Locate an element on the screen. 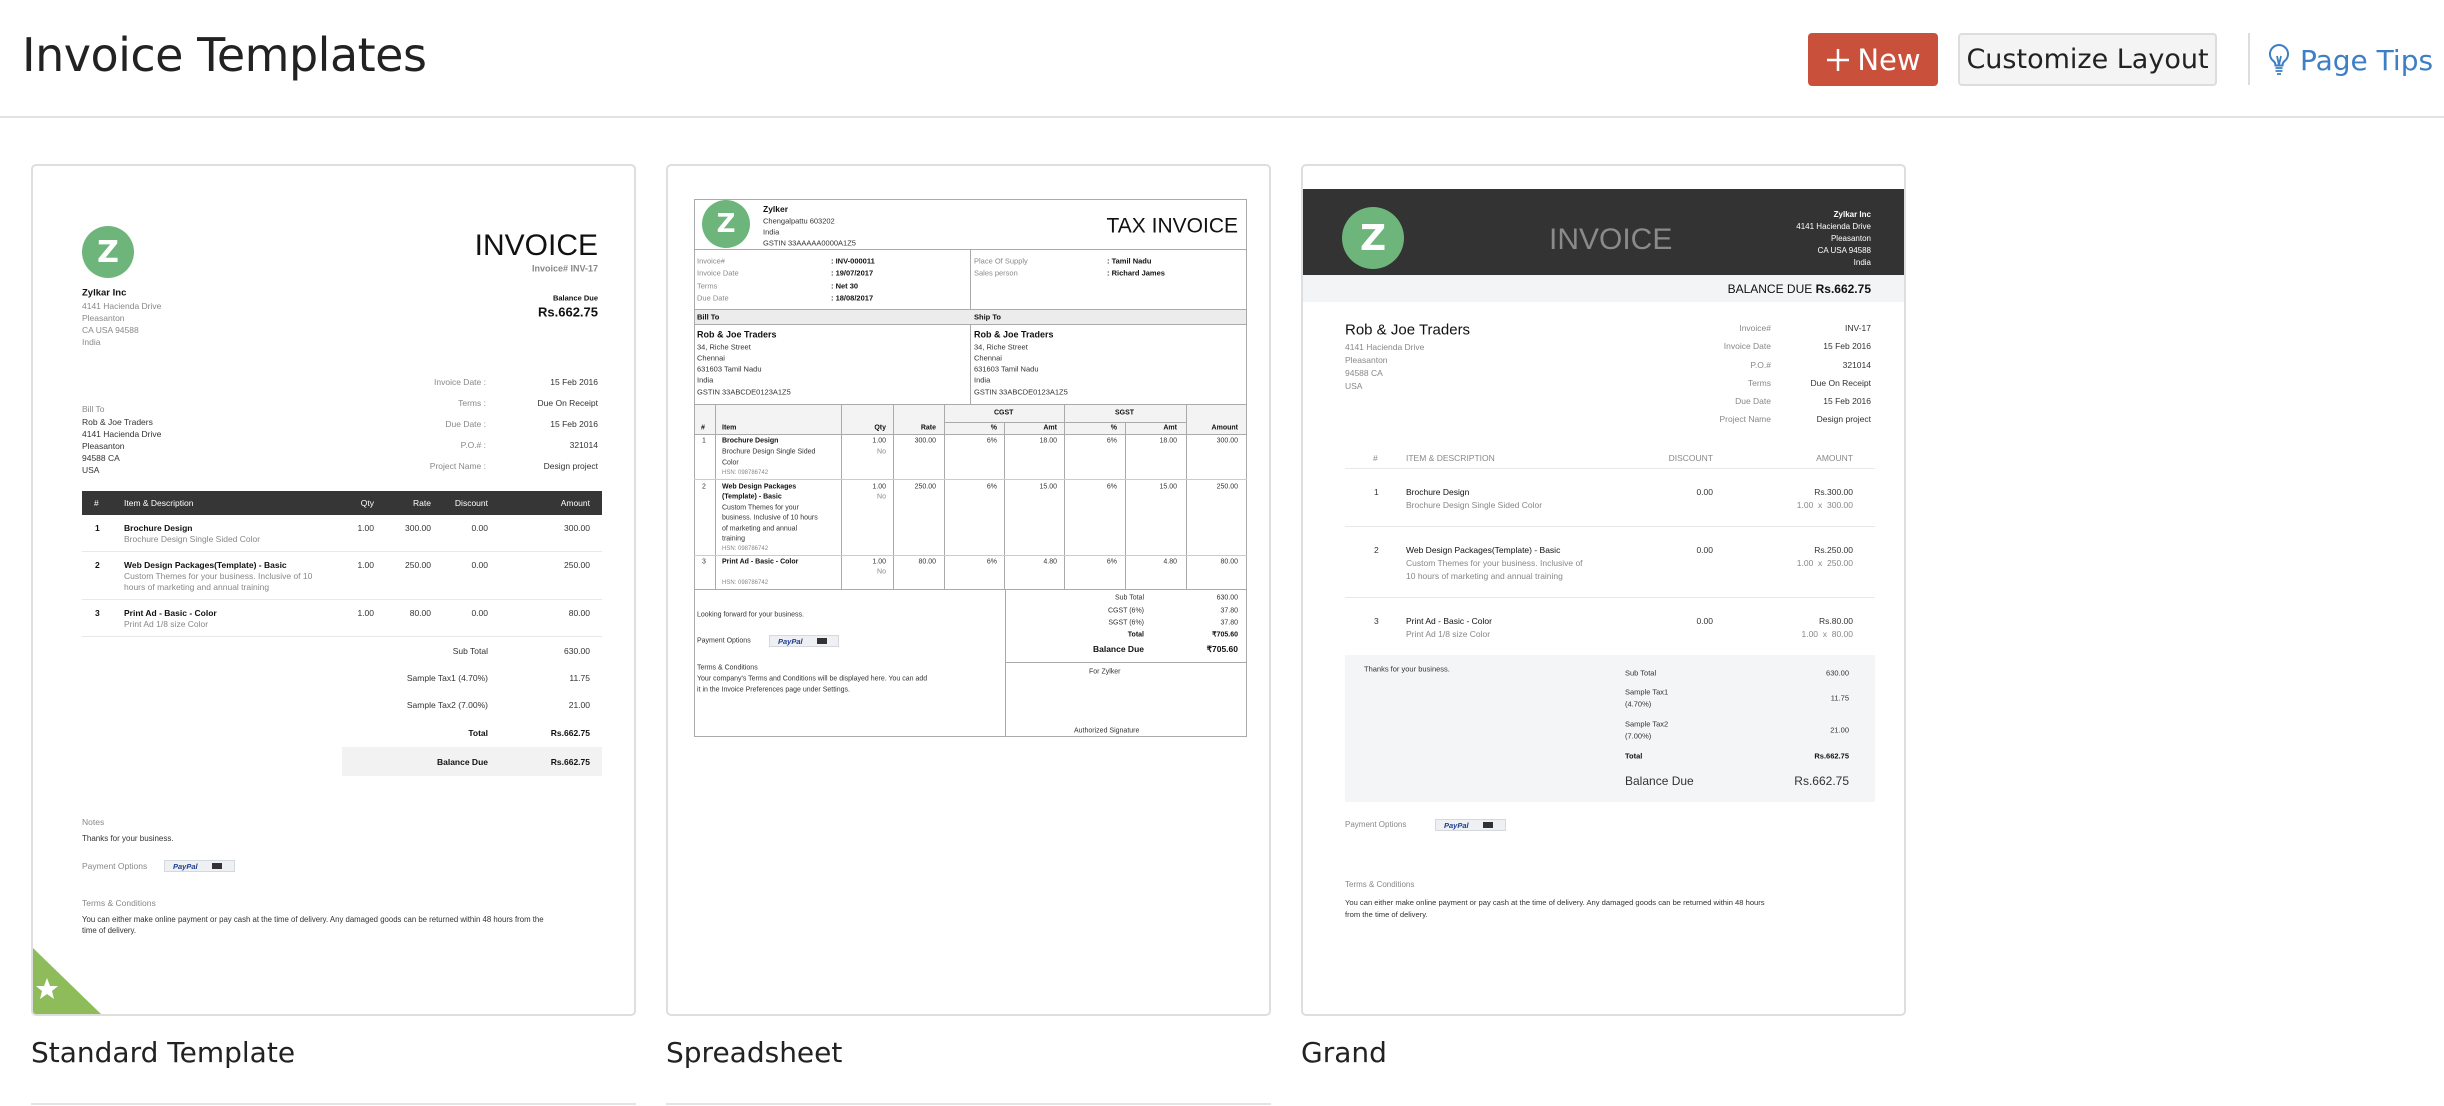 The width and height of the screenshot is (2444, 1106). payment-options-label: Payment Options is located at coordinates (115, 865).